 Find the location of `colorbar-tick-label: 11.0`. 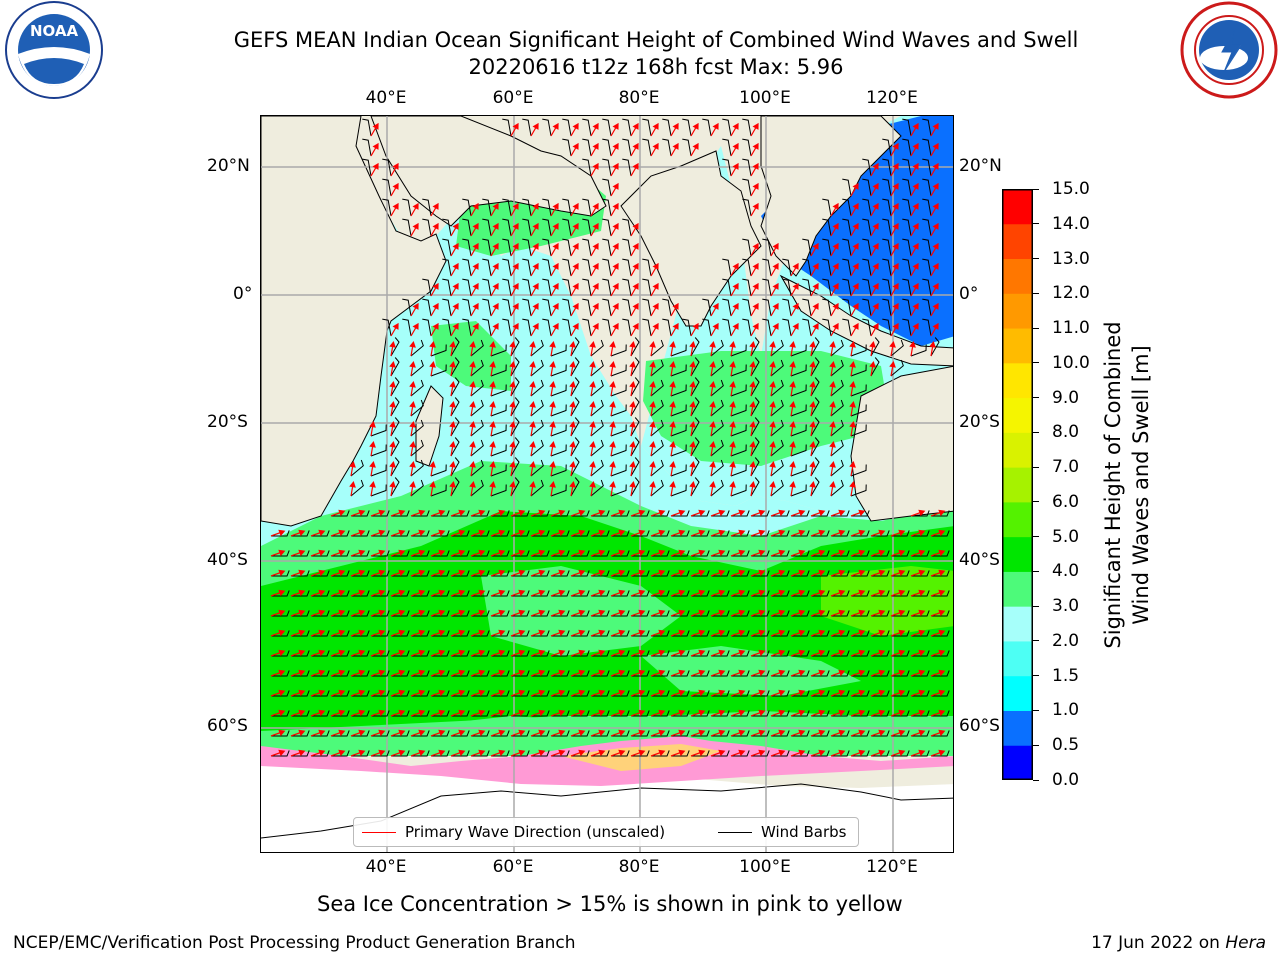

colorbar-tick-label: 11.0 is located at coordinates (1071, 328).